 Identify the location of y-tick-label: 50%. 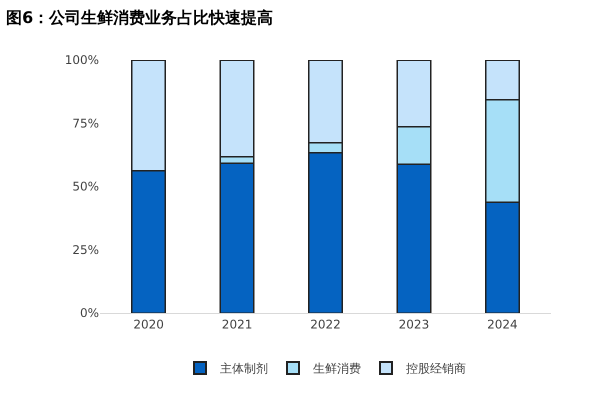
(85, 187).